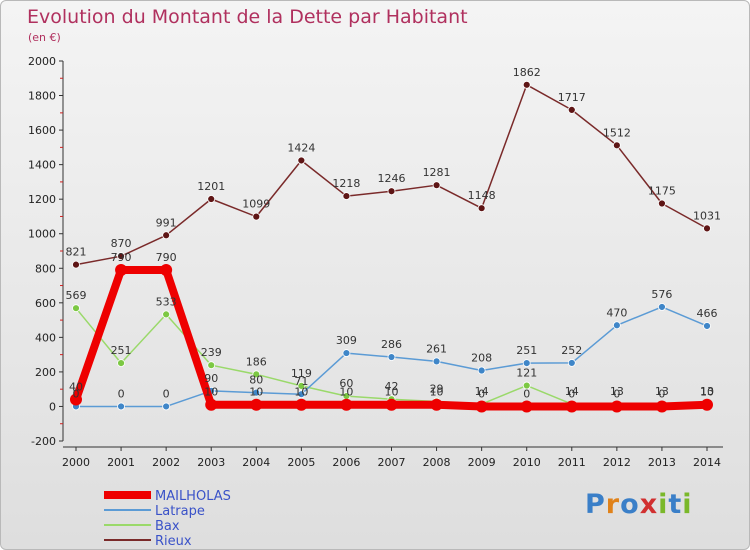 This screenshot has width=750, height=550. What do you see at coordinates (617, 132) in the screenshot?
I see `data-label: 1512` at bounding box center [617, 132].